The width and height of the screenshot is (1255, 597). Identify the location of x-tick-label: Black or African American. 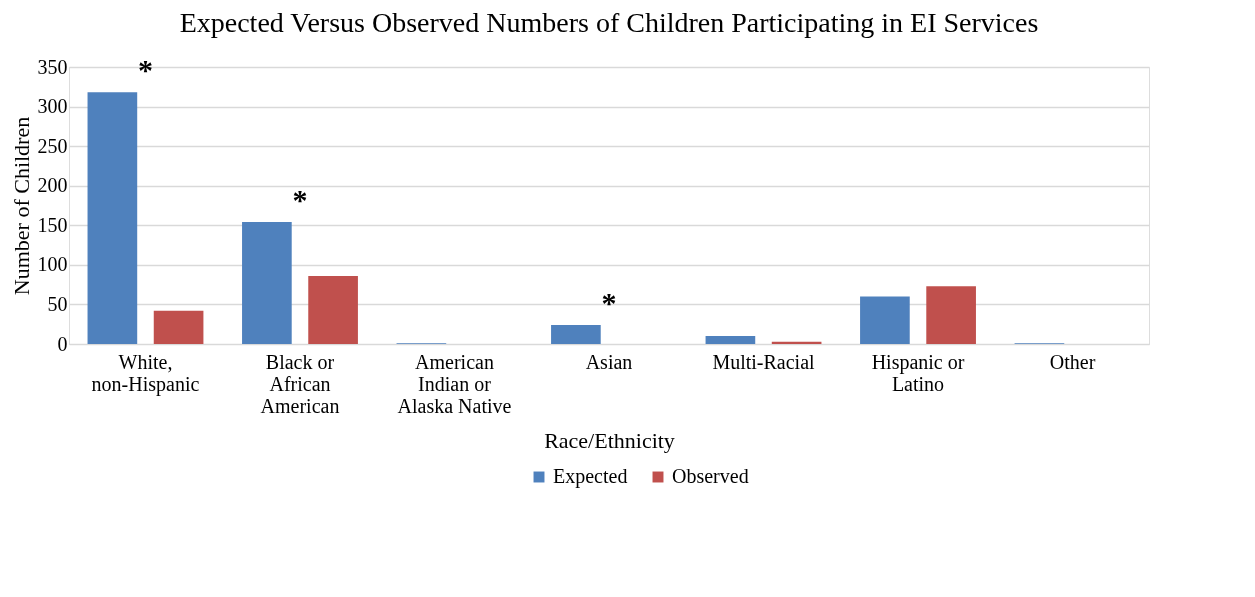
(300, 383).